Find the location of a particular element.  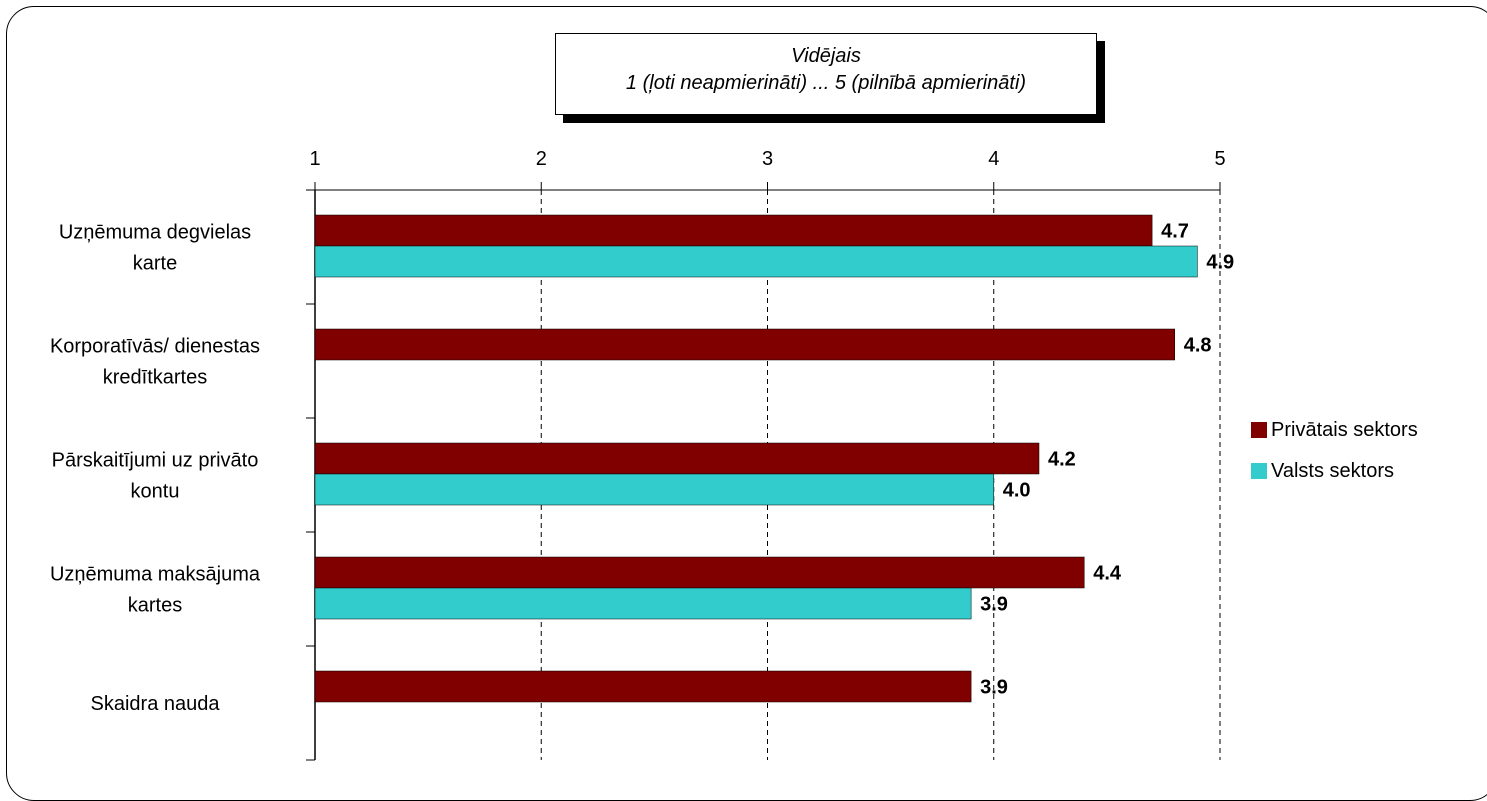

category-label-1-line-0: Korporatīvās/ dienestas is located at coordinates (155, 347).